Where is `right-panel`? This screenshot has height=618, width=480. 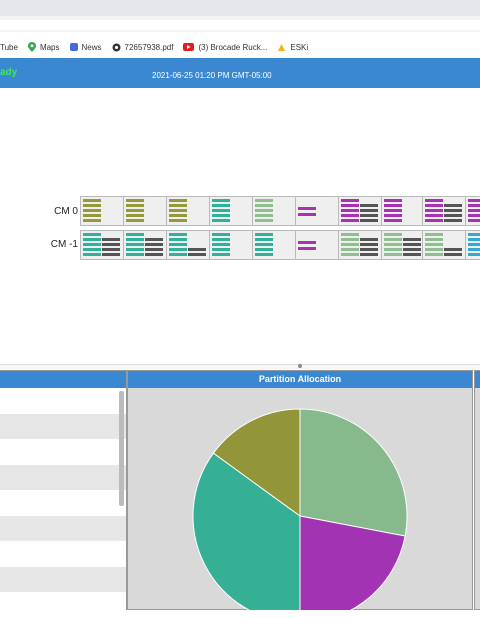
right-panel is located at coordinates (477, 490).